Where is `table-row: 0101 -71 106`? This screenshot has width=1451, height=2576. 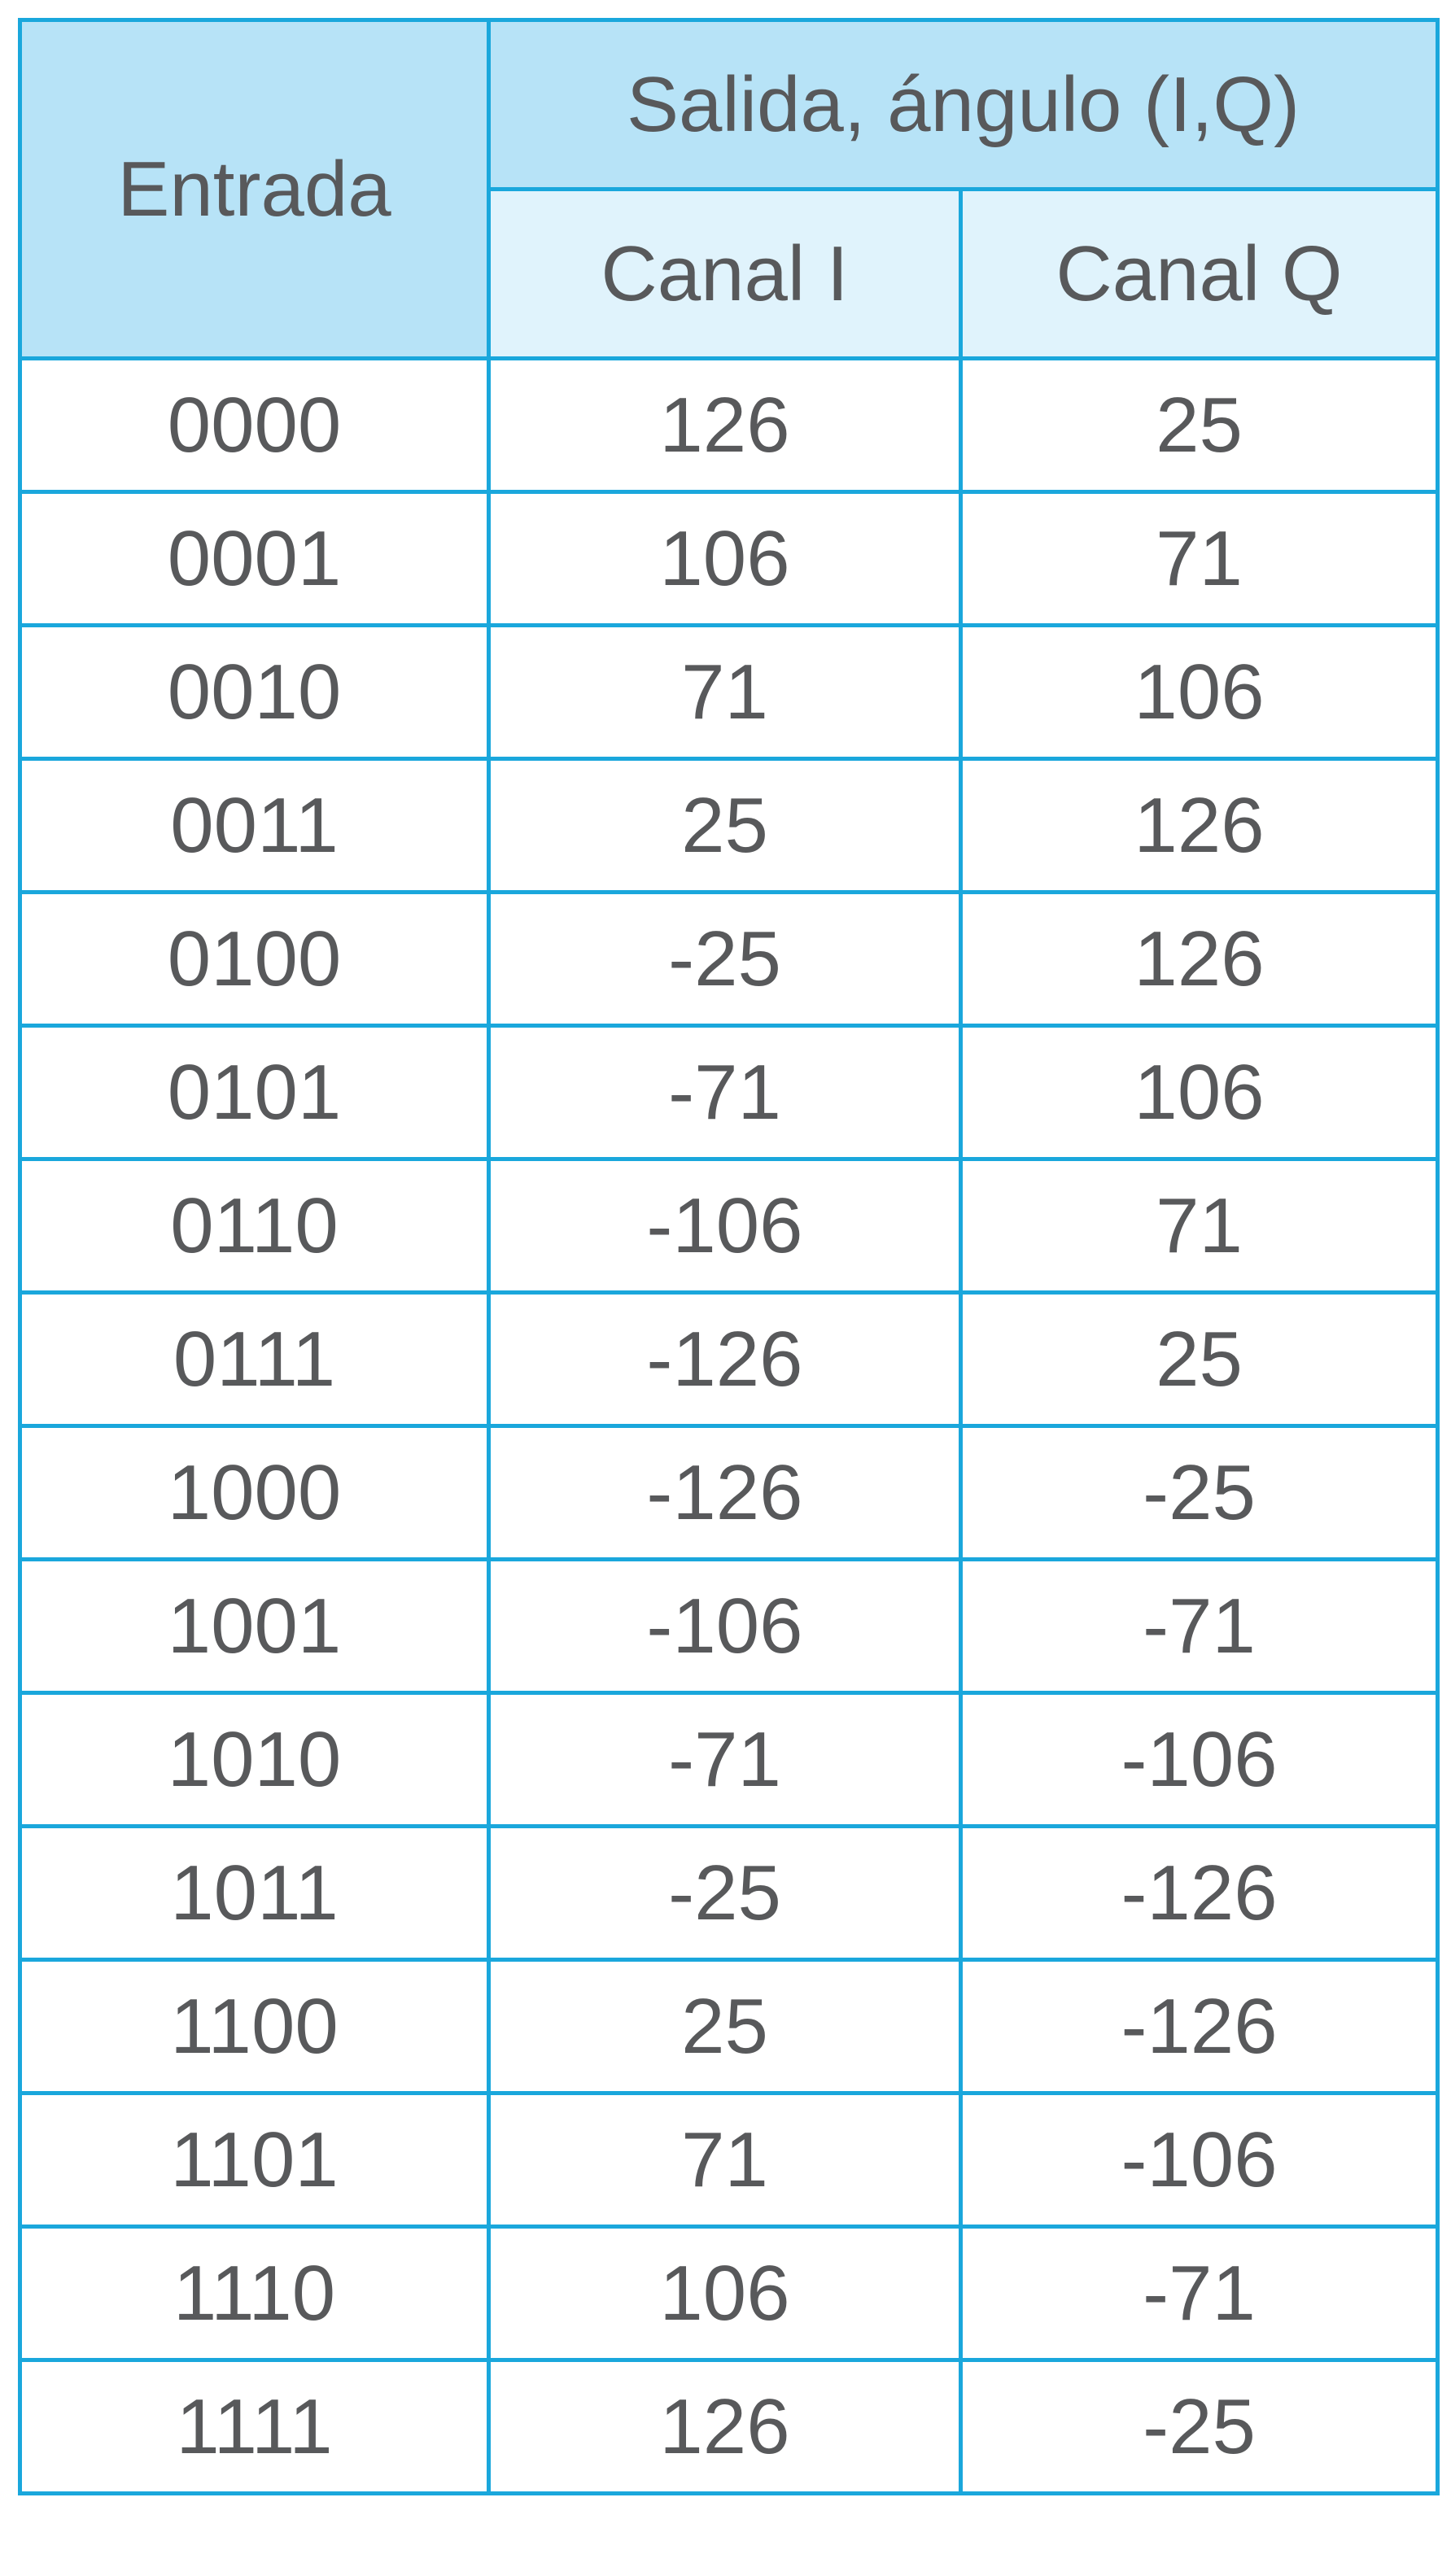 table-row: 0101 -71 106 is located at coordinates (729, 1092).